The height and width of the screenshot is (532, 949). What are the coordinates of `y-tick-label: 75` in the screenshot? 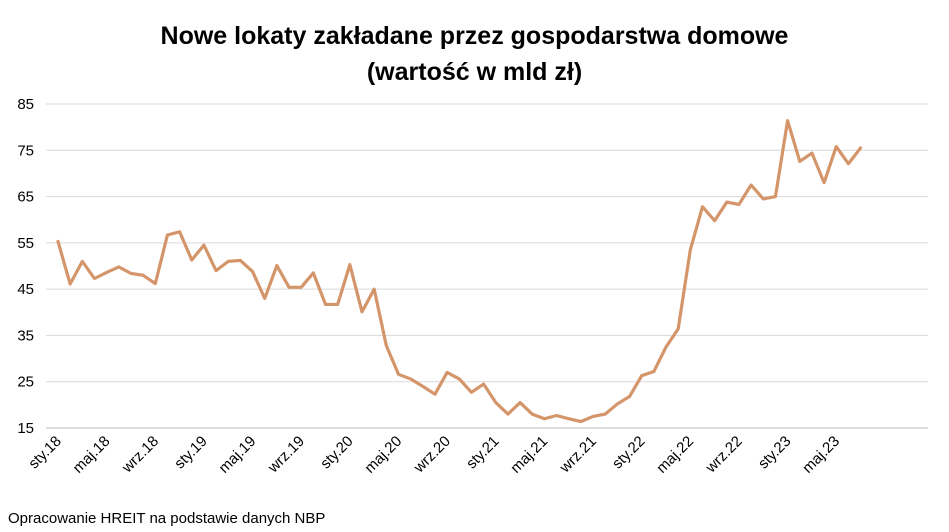 It's located at (25, 150).